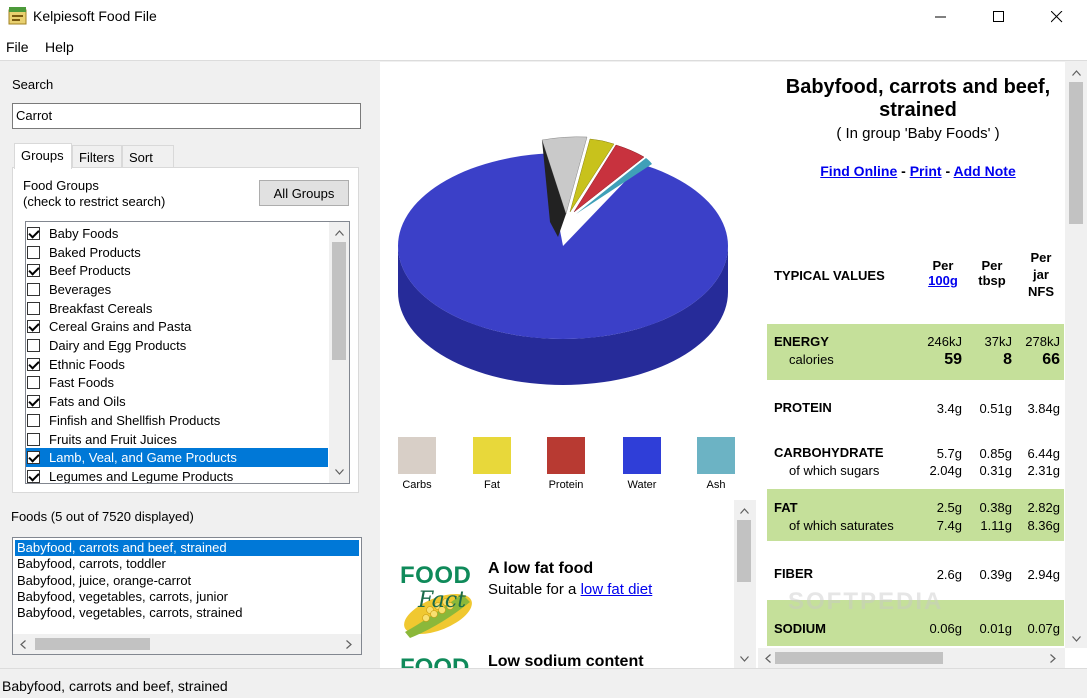 The height and width of the screenshot is (698, 1087). What do you see at coordinates (130, 613) in the screenshot?
I see `food-list-item: Babyfood, vegetables, carrots, strained` at bounding box center [130, 613].